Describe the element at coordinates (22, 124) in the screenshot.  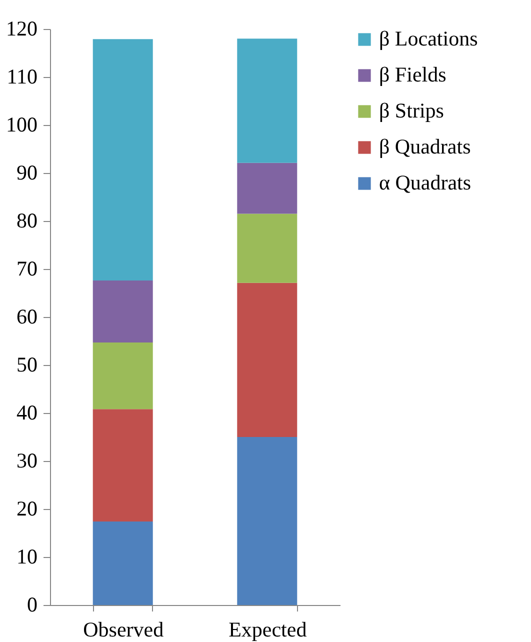
I see `y-tick-label: 100` at that location.